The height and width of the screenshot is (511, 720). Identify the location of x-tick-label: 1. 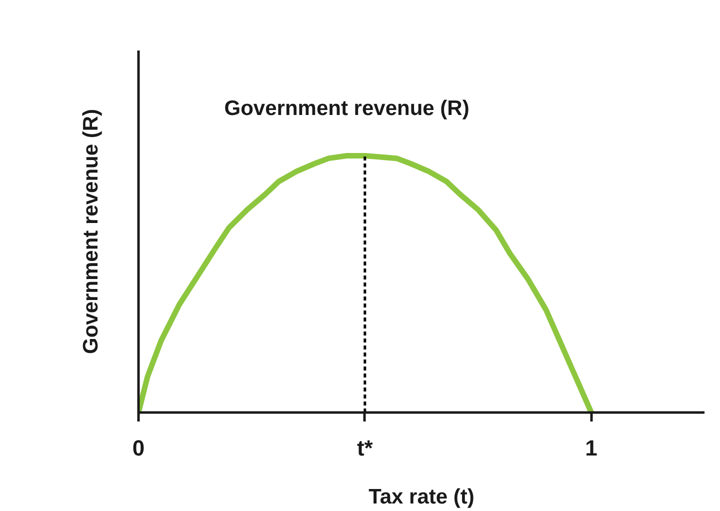
(591, 448).